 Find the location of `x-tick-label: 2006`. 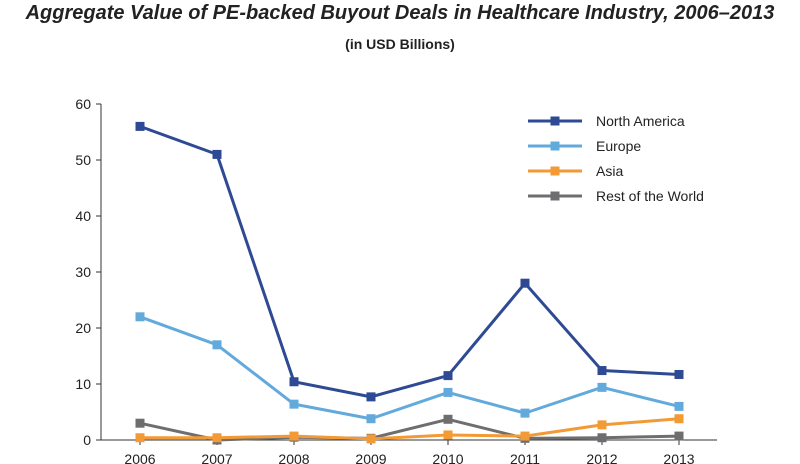

x-tick-label: 2006 is located at coordinates (139, 457).